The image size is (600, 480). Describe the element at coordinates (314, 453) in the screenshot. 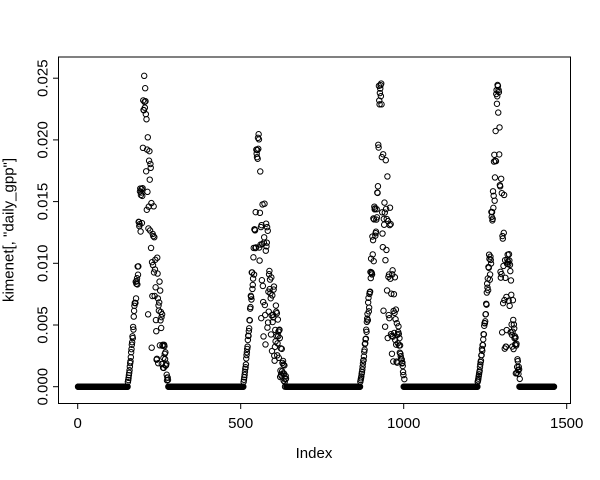

I see `x-axis-label: Index` at that location.